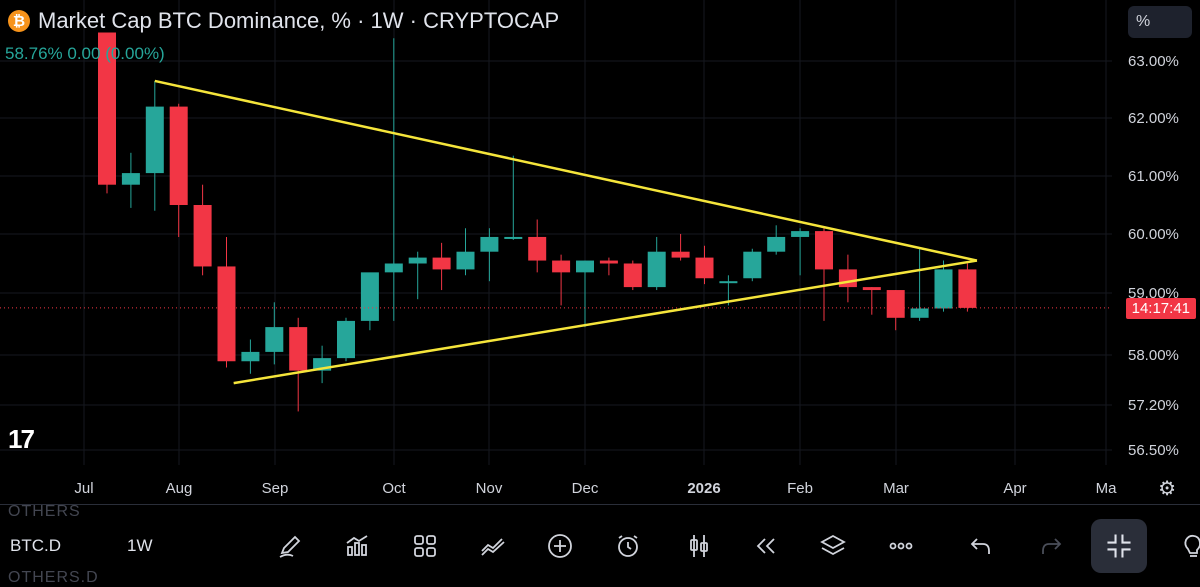 The image size is (1200, 587). I want to click on pen-icon, so click(290, 546).